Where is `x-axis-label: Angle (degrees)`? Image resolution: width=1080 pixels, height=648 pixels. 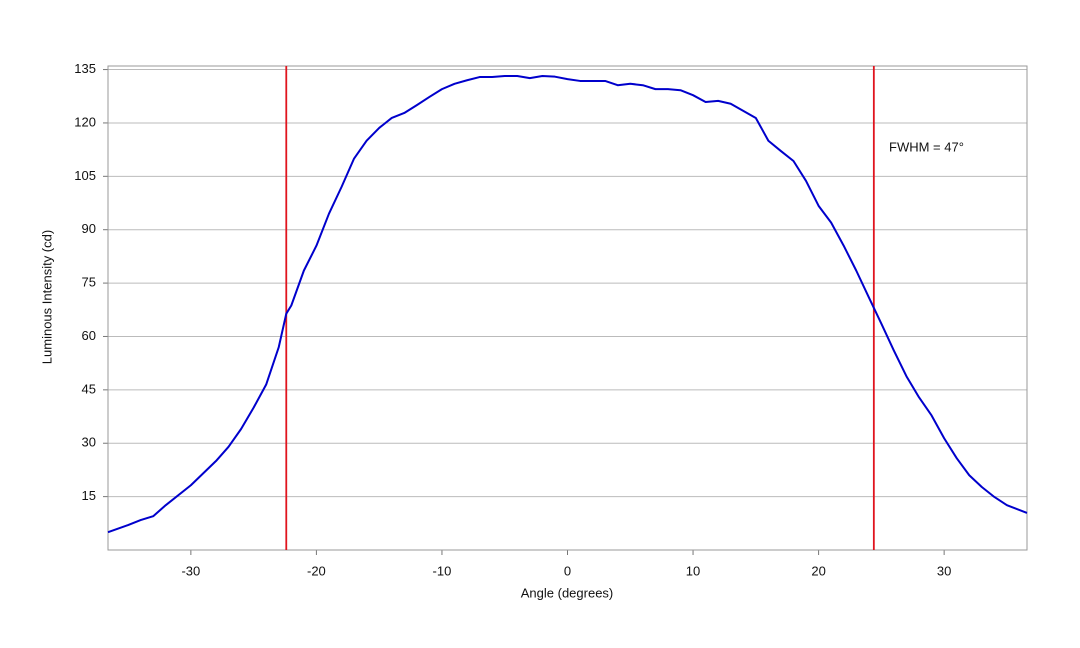 x-axis-label: Angle (degrees) is located at coordinates (567, 592).